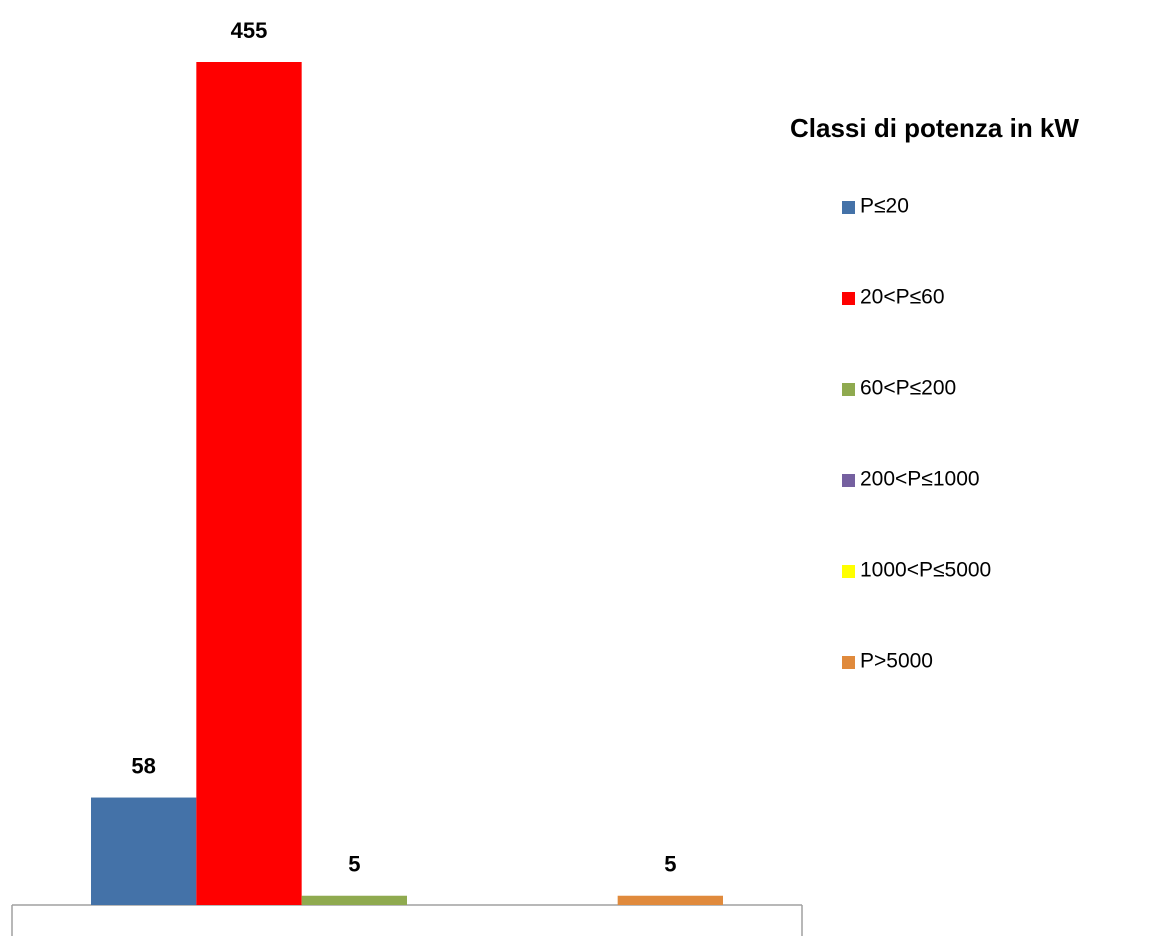 Image resolution: width=1149 pixels, height=936 pixels. What do you see at coordinates (934, 128) in the screenshot?
I see `legend-title: Classi di potenza in kW` at bounding box center [934, 128].